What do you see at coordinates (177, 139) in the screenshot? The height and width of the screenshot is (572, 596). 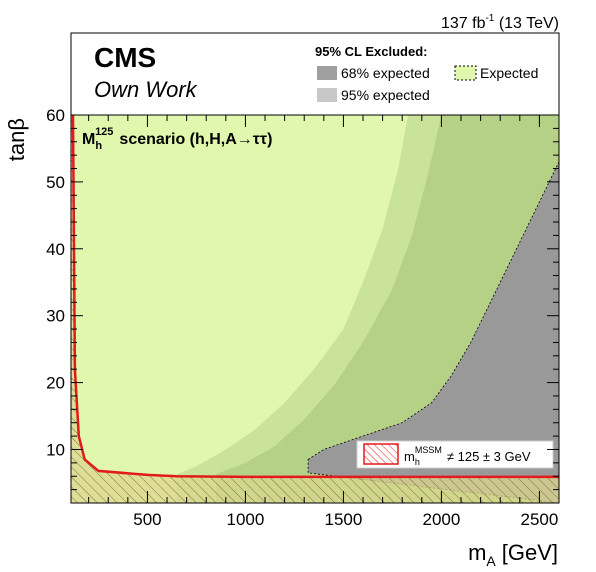 I see `scenario-label: Mh125 scenario (h,H,A→ττ)` at bounding box center [177, 139].